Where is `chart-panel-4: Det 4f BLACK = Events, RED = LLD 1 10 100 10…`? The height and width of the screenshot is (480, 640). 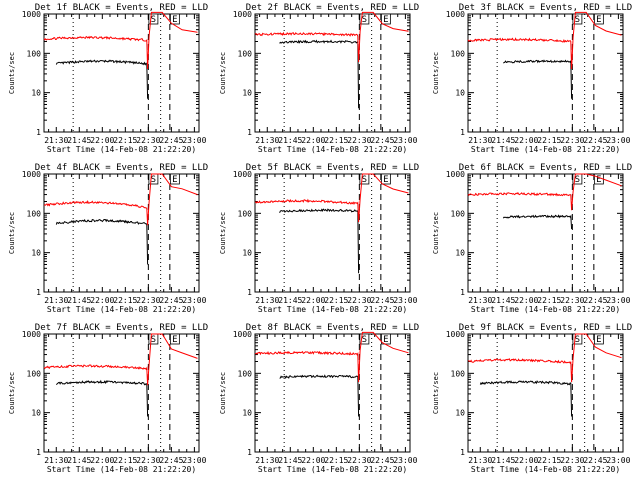
chart-panel-4: Det 4f BLACK = Events, RED = LLD 1 10 100 10… is located at coordinates (108, 238).